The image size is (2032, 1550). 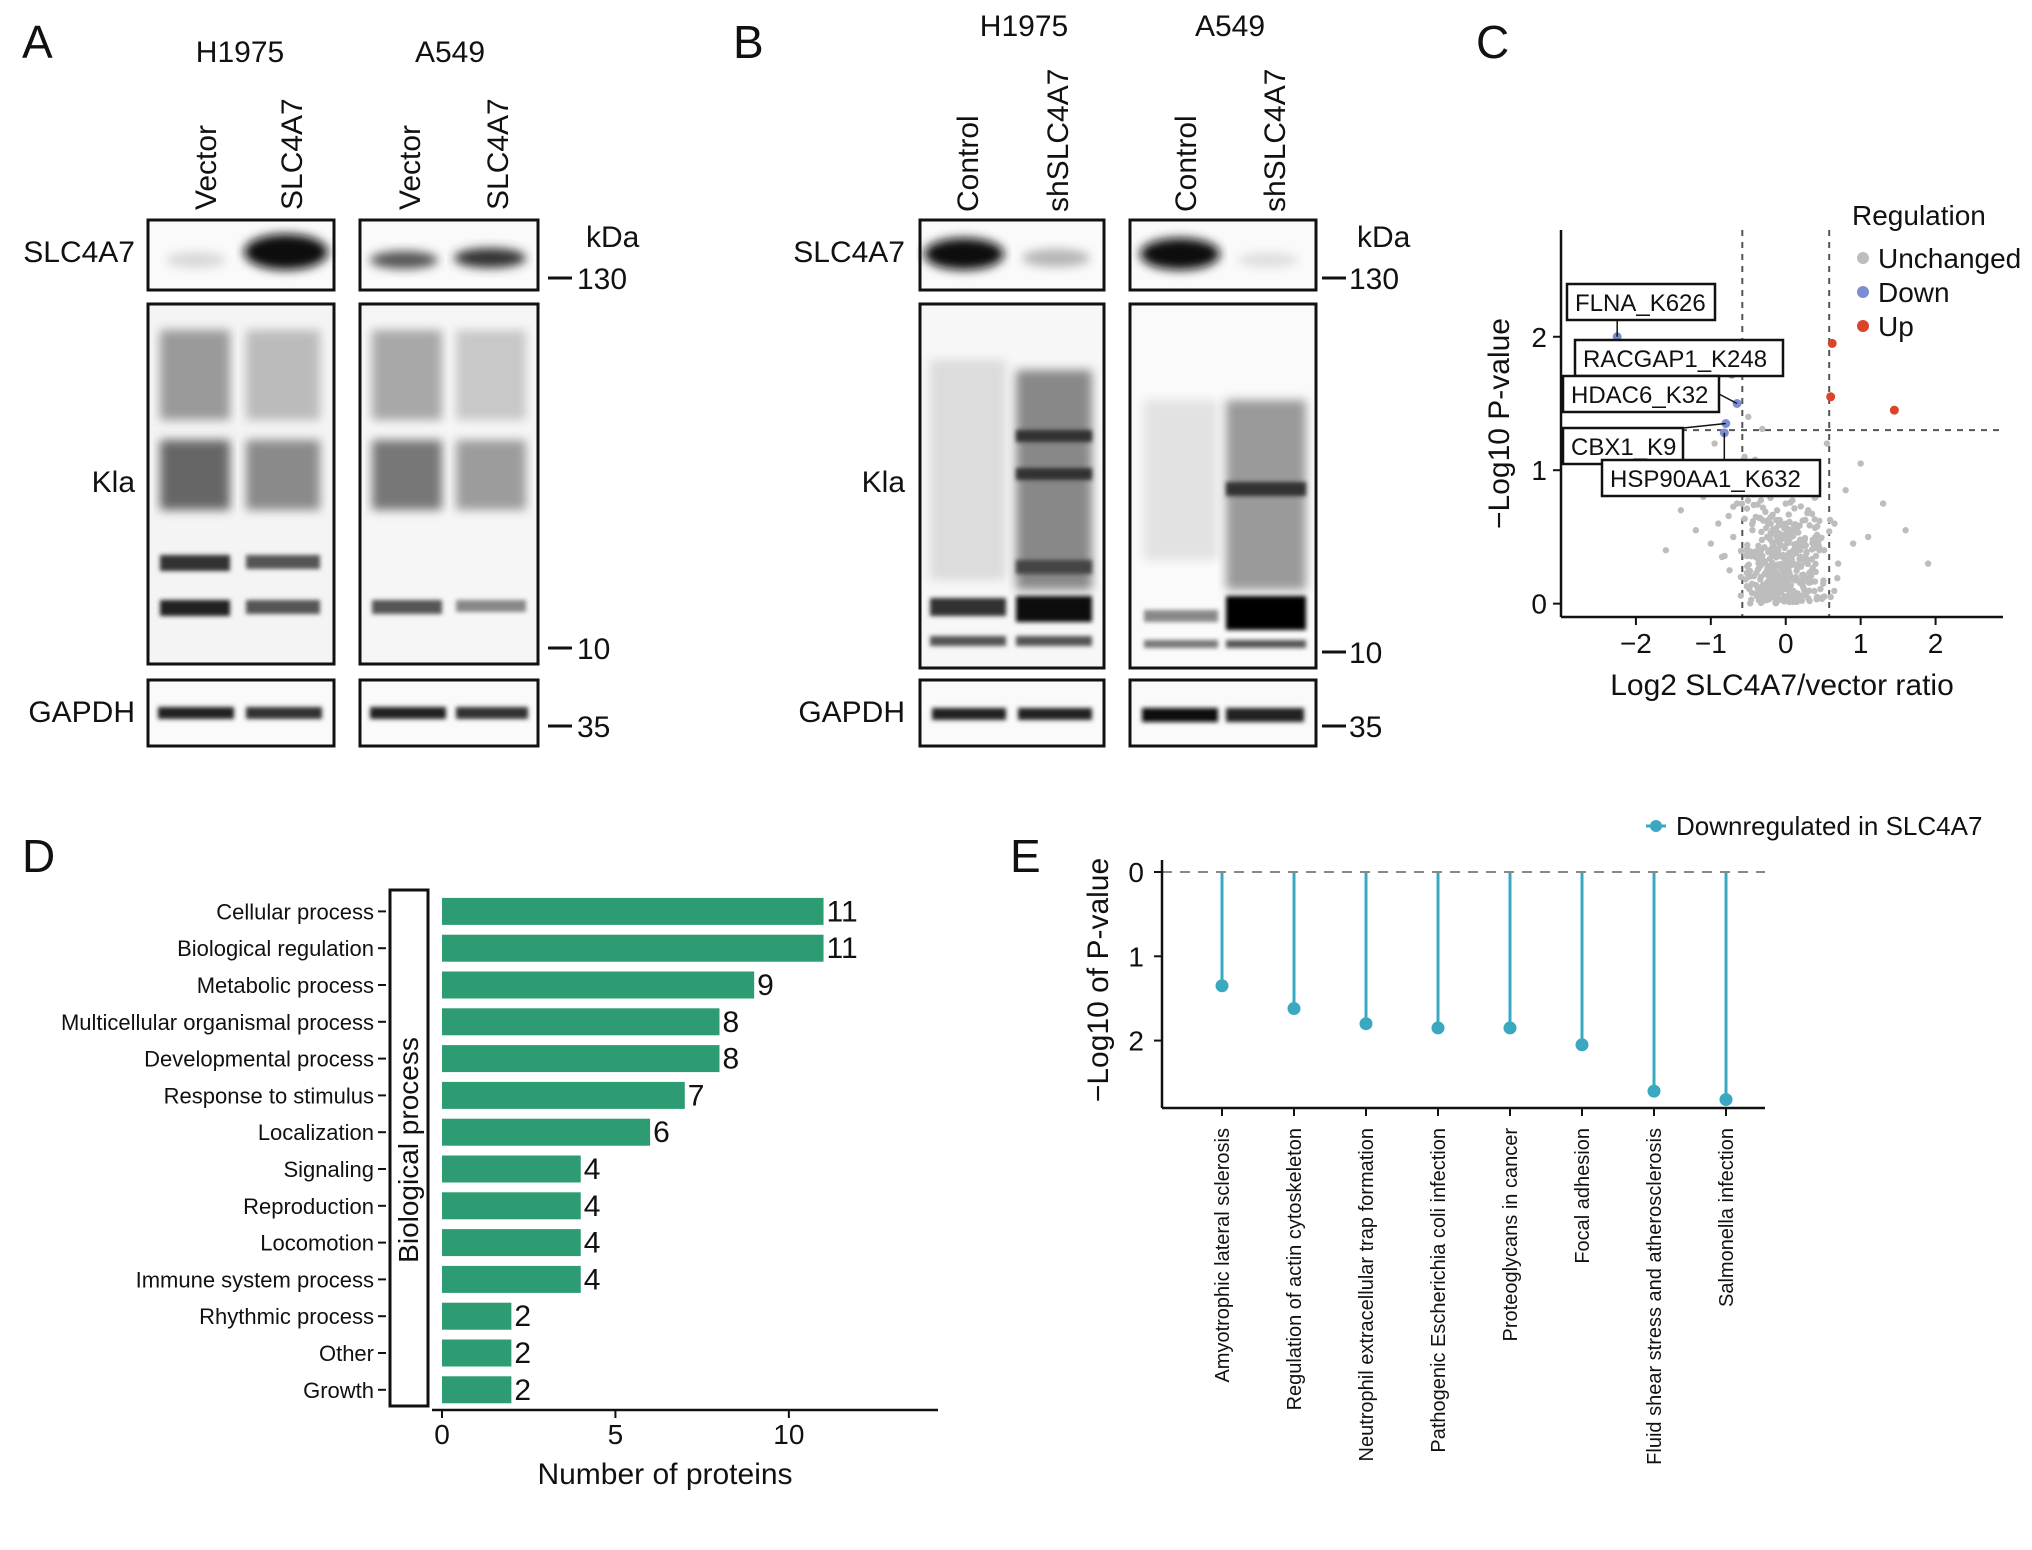 I want to click on x-tick-label: Fluid shear stress and atherosclerosis, so click(x=1655, y=1296).